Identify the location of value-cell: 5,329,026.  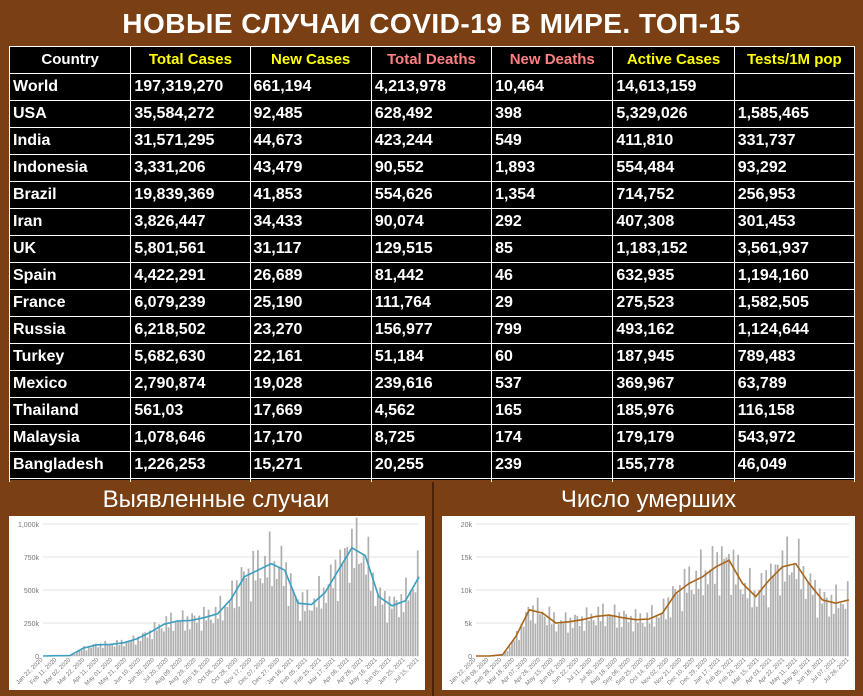
(673, 114).